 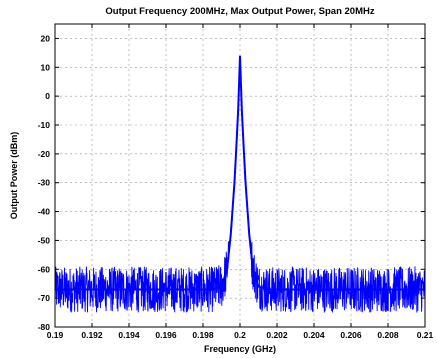 What do you see at coordinates (47, 96) in the screenshot?
I see `y-tick-label: 0` at bounding box center [47, 96].